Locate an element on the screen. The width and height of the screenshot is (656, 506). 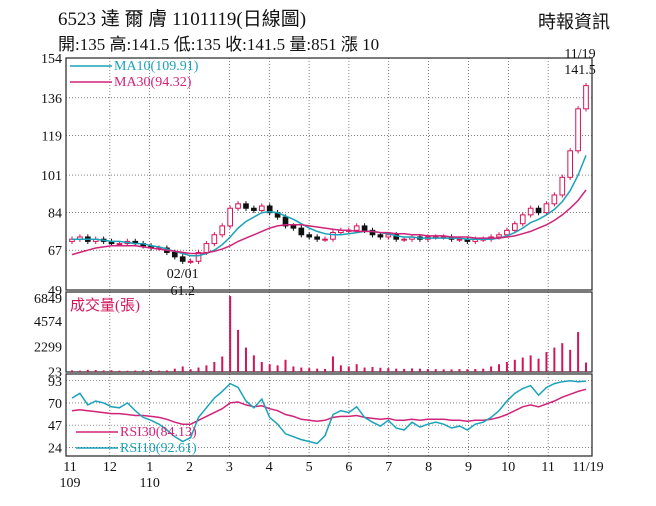
chart-title: 6523 達 爾 膚 1101119(日線圖) is located at coordinates (182, 19).